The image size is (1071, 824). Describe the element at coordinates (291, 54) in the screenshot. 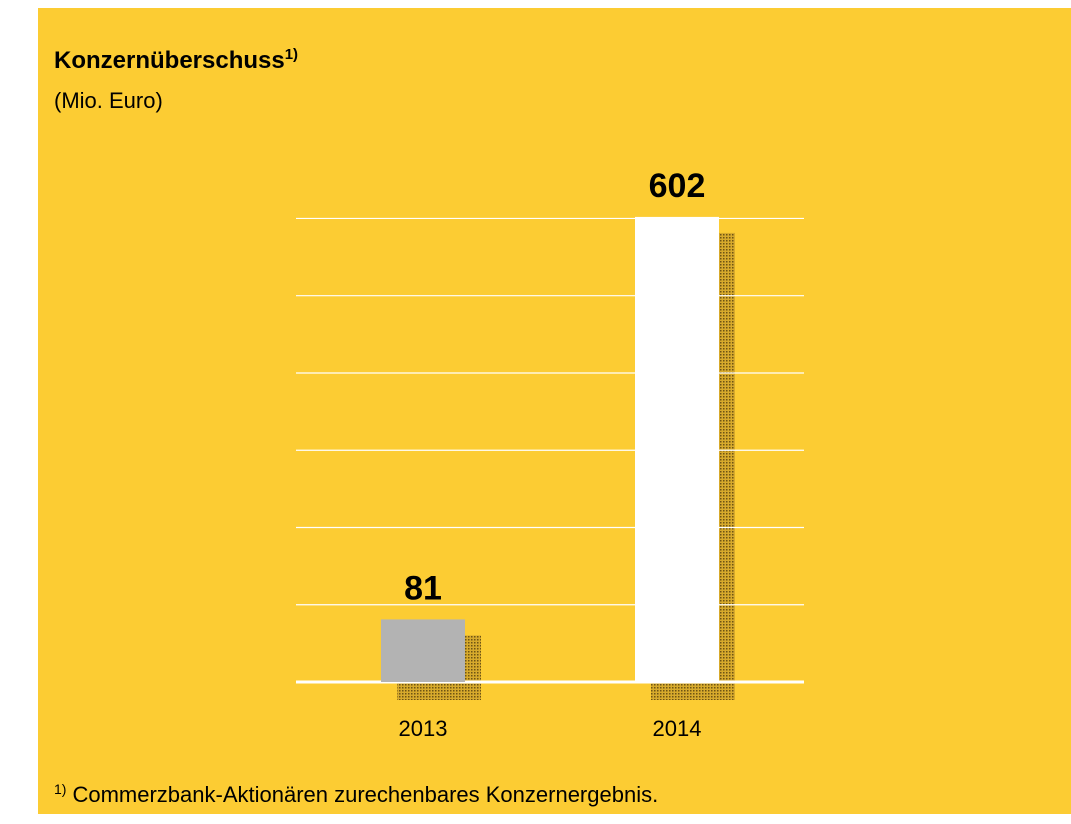

I see `title-note: 1)` at that location.